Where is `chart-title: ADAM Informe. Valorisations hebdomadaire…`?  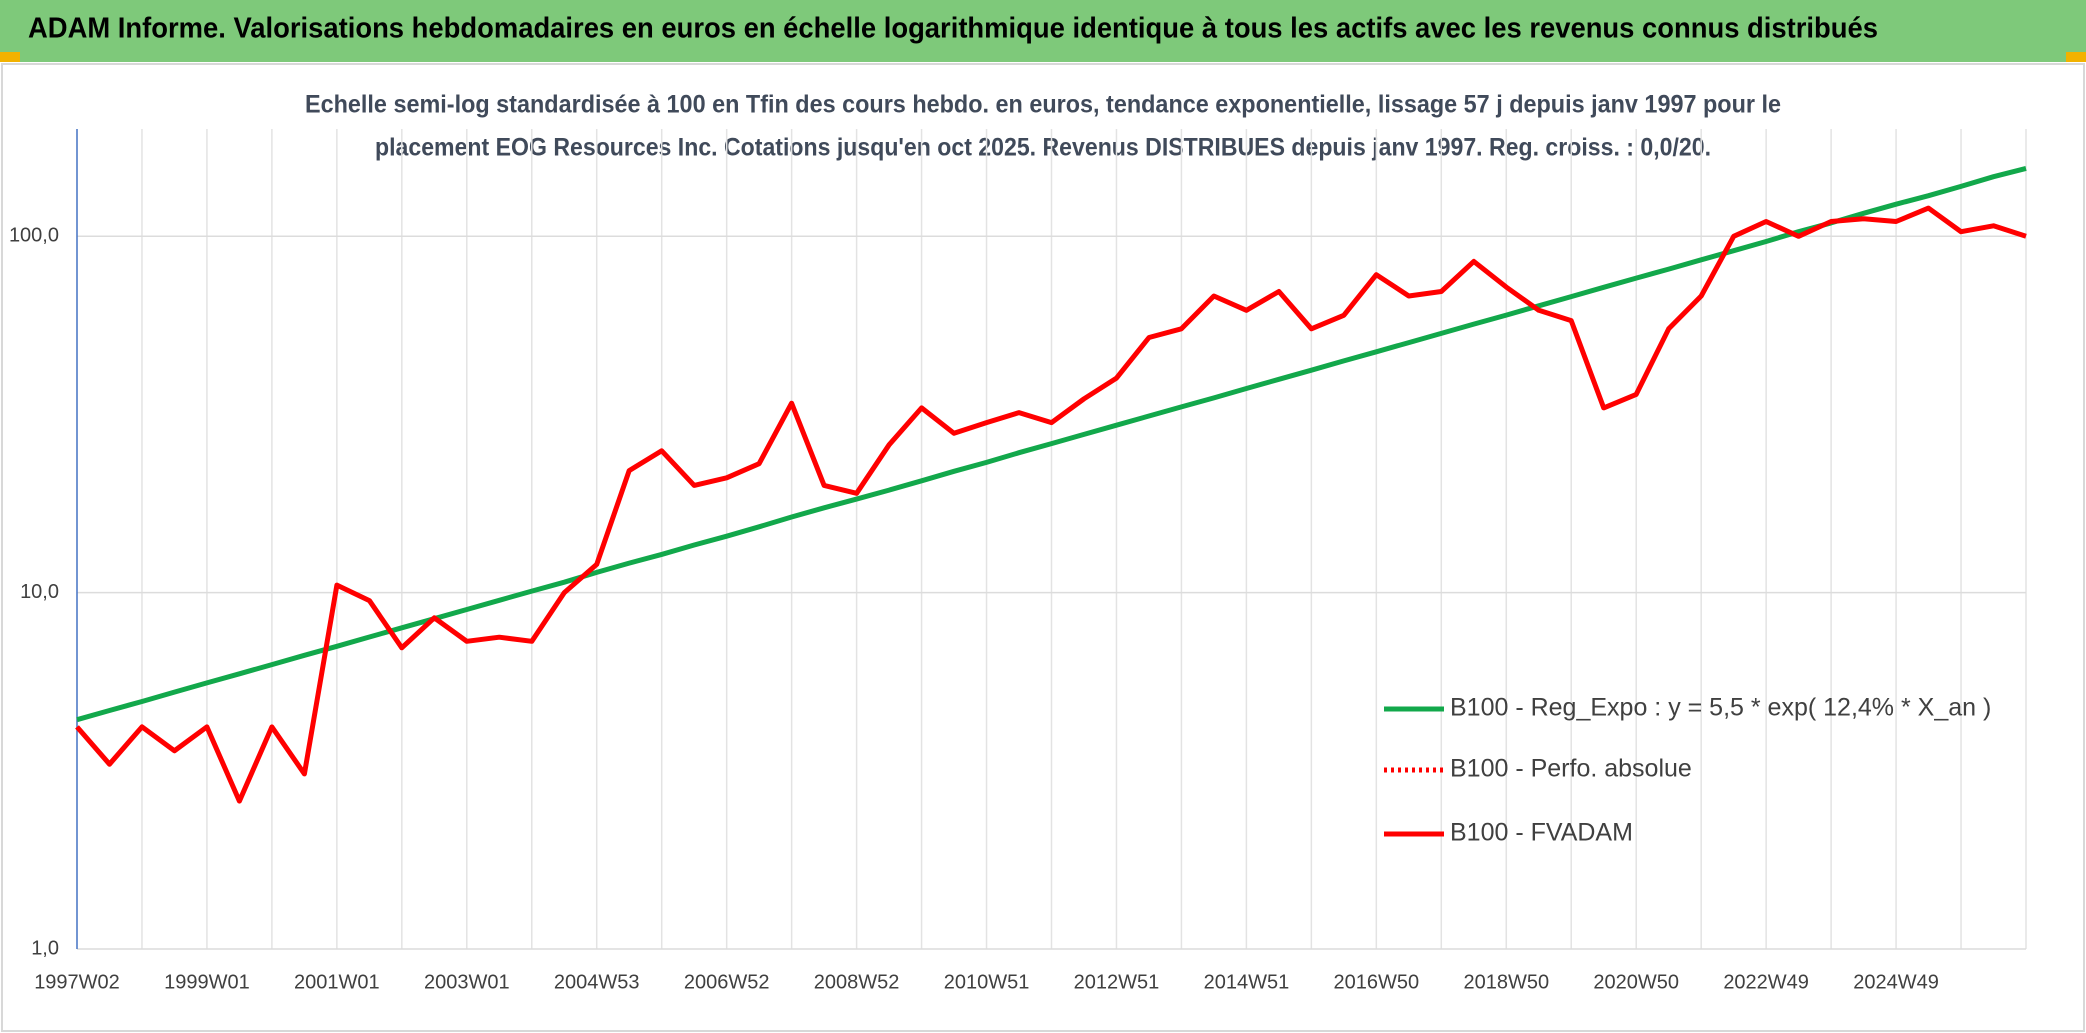
chart-title: ADAM Informe. Valorisations hebdomadaire… is located at coordinates (953, 29).